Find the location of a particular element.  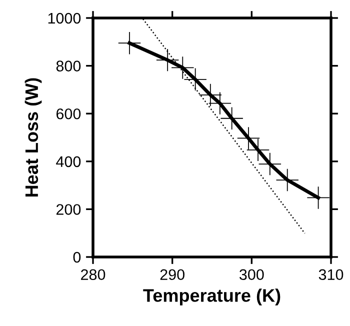

x-axis-title: Temperature (K) is located at coordinates (211, 297).